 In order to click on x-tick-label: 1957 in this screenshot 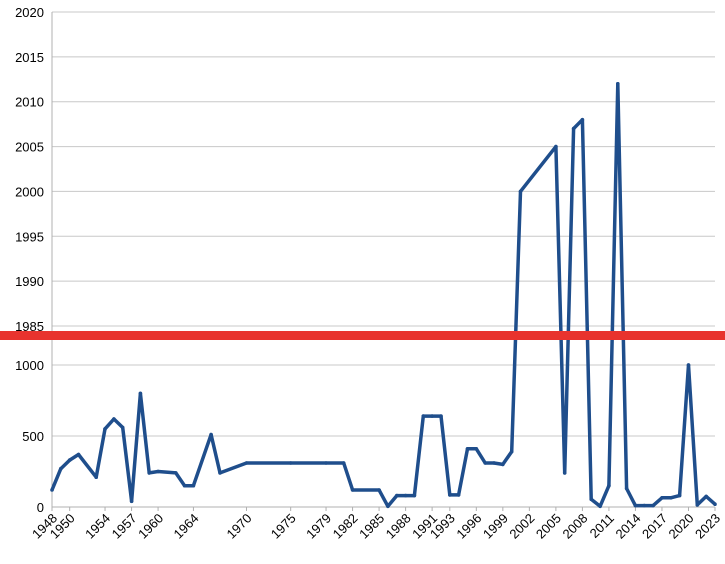, I will do `click(124, 526)`.